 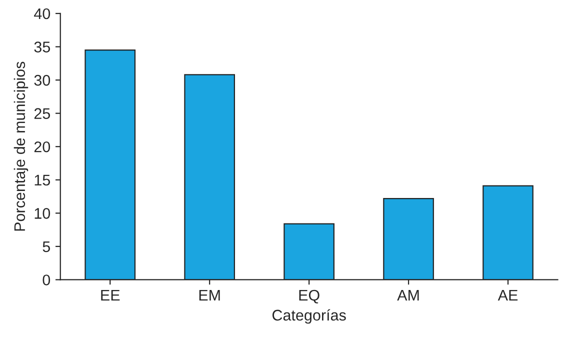 I want to click on y-tick-label: 0, so click(x=46, y=280).